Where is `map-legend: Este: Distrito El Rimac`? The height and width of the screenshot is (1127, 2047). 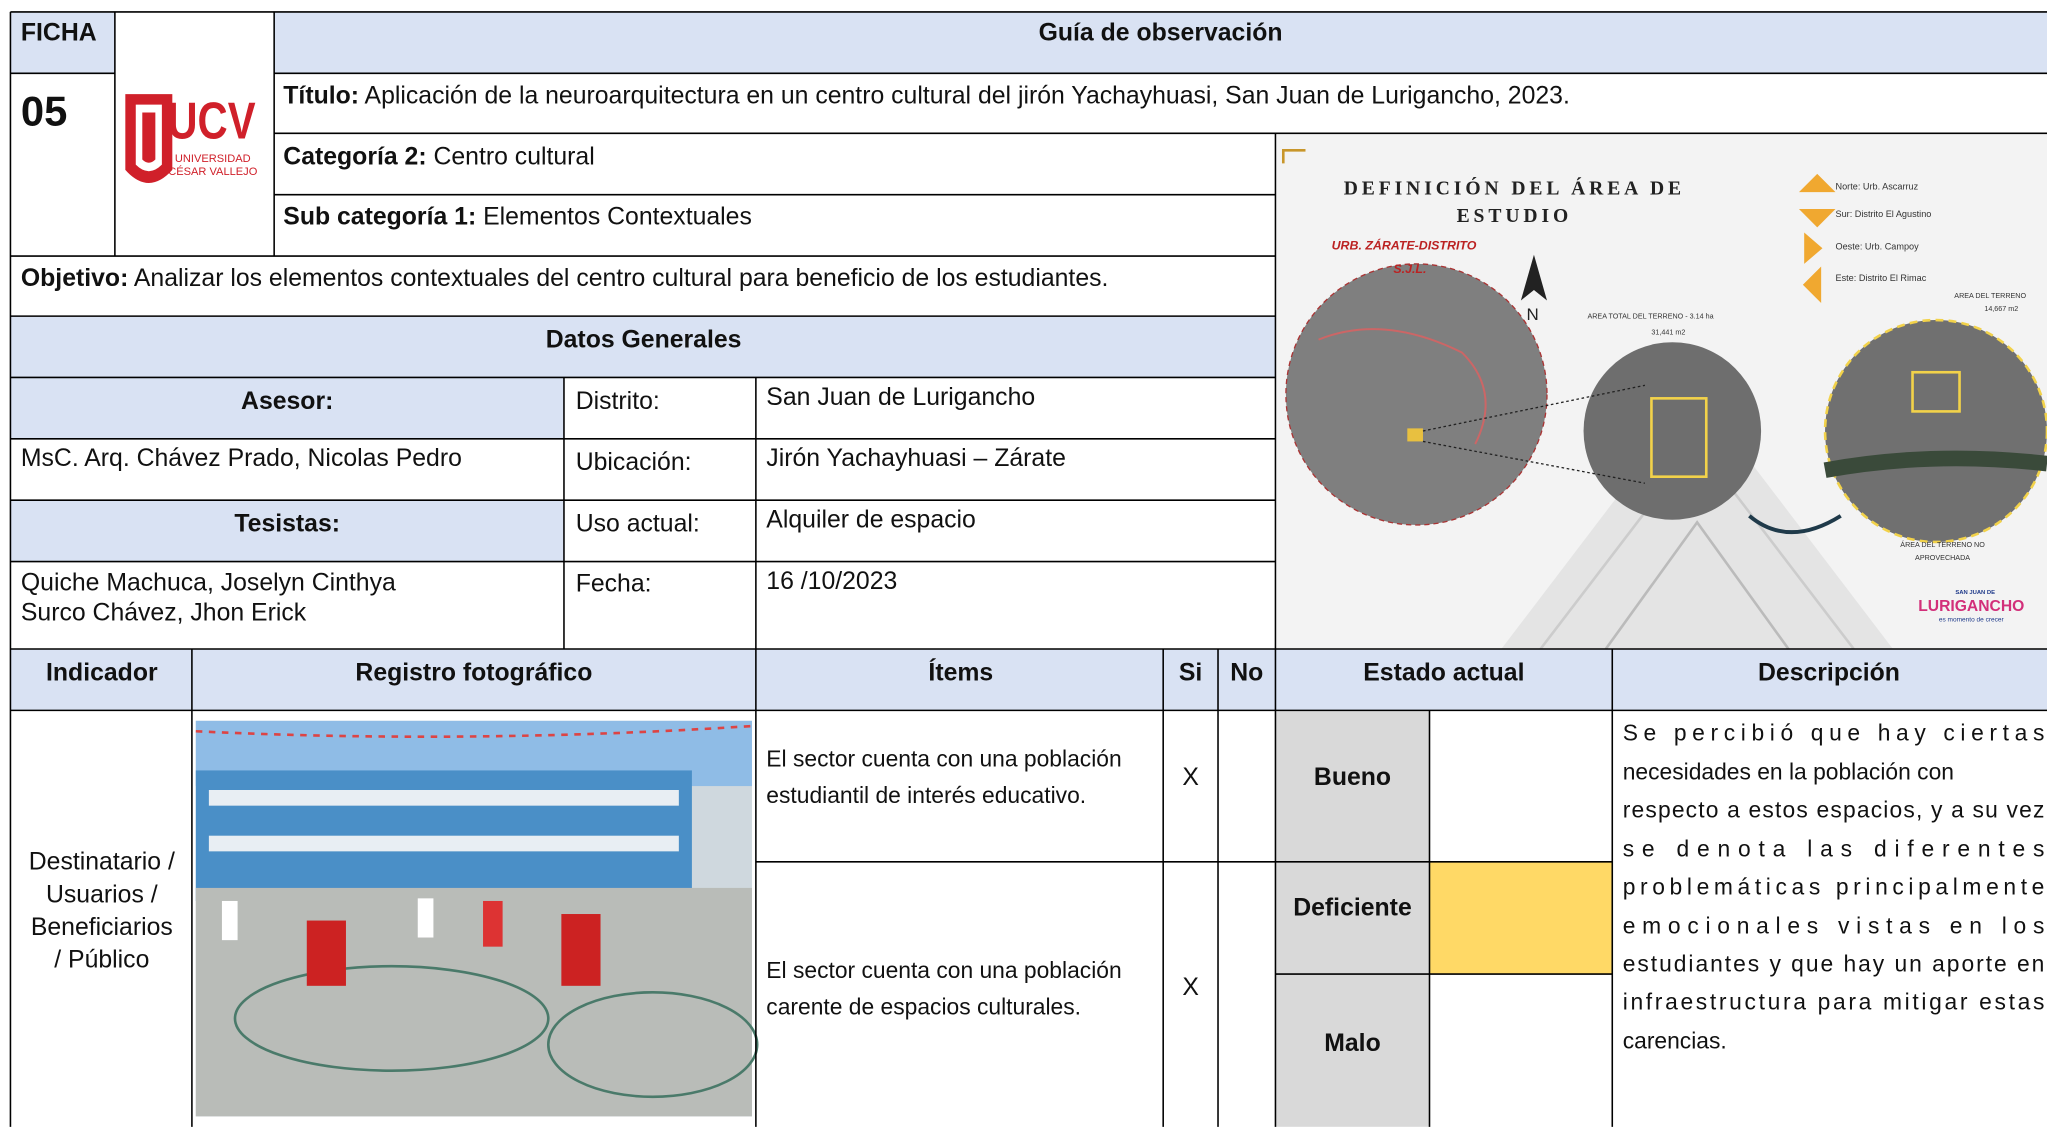 map-legend: Este: Distrito El Rimac is located at coordinates (1881, 278).